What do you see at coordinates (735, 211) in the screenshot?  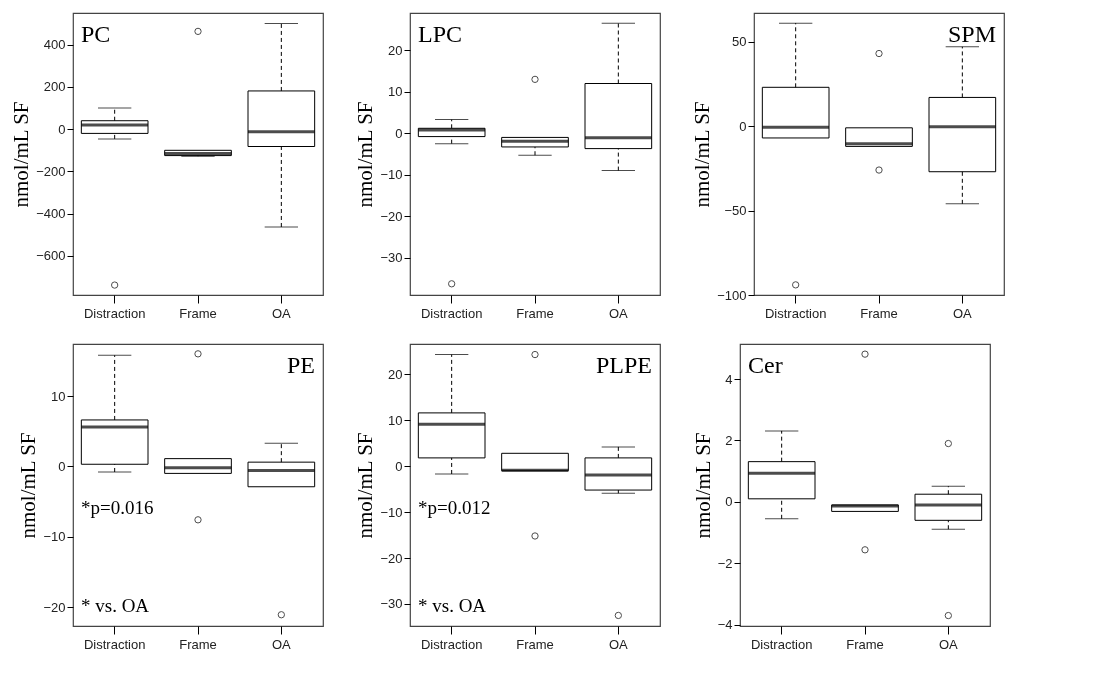 I see `y-tick-label: −50` at bounding box center [735, 211].